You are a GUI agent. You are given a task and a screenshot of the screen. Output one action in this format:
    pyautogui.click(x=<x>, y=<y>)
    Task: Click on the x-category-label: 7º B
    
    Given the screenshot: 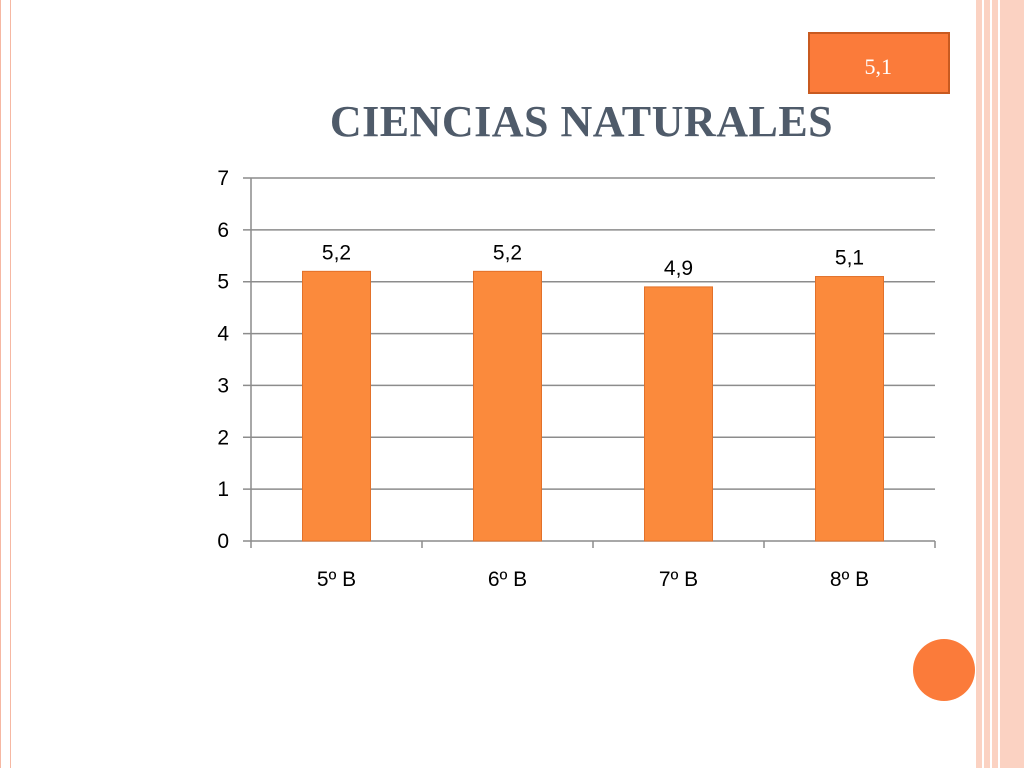 What is the action you would take?
    pyautogui.click(x=678, y=579)
    